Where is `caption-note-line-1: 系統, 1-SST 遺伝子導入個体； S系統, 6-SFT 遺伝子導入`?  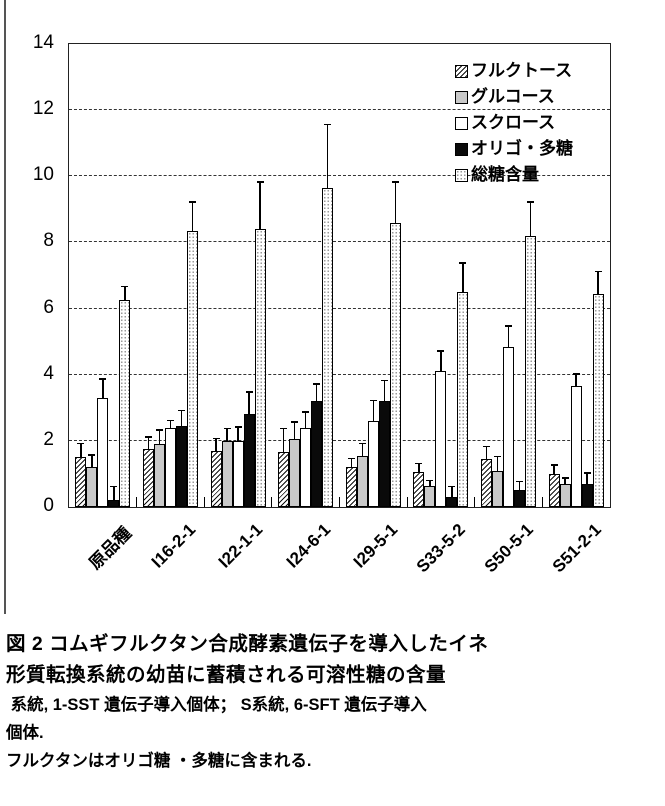
caption-note-line-1: 系統, 1-SST 遺伝子導入個体； S系統, 6-SFT 遺伝子導入 is located at coordinates (216, 705).